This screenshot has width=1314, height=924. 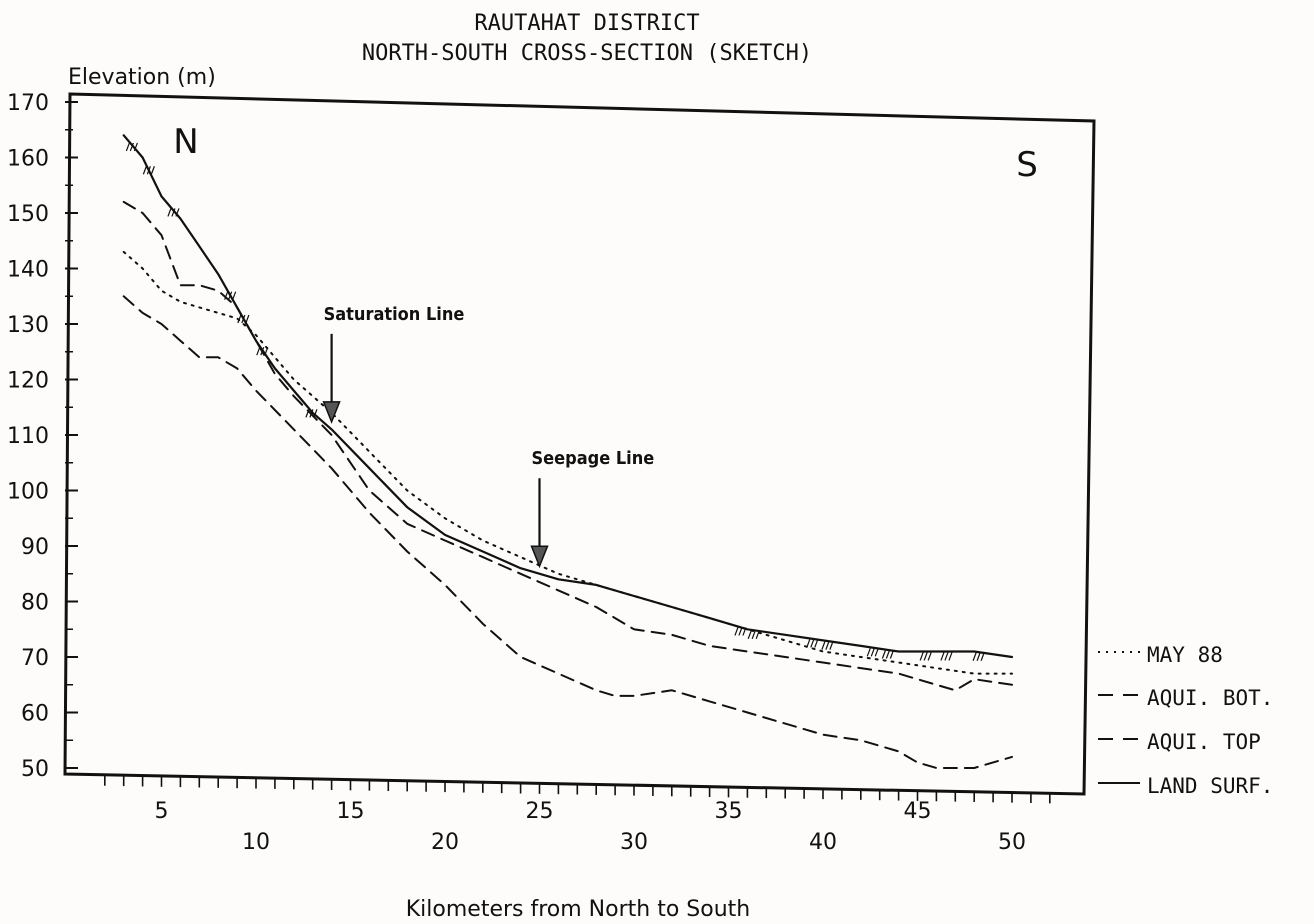 I want to click on x-tick-label-50: 50, so click(x=1012, y=842).